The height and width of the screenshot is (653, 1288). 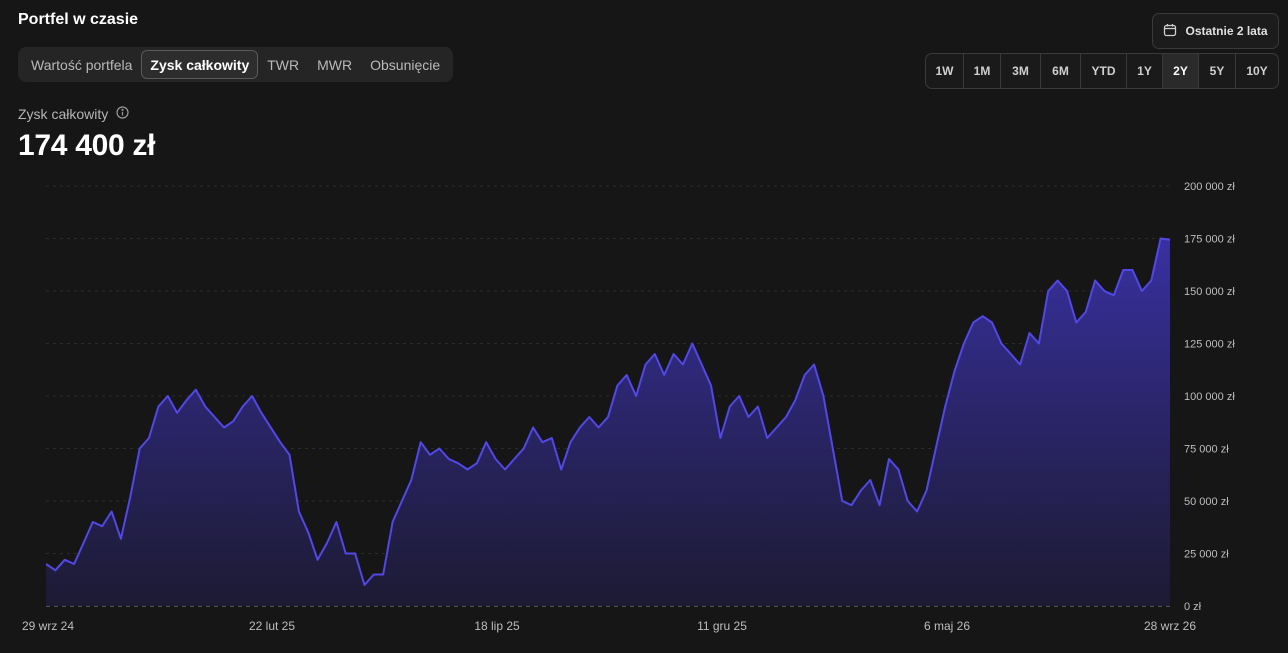 What do you see at coordinates (945, 71) in the screenshot?
I see `range-1w: 1W` at bounding box center [945, 71].